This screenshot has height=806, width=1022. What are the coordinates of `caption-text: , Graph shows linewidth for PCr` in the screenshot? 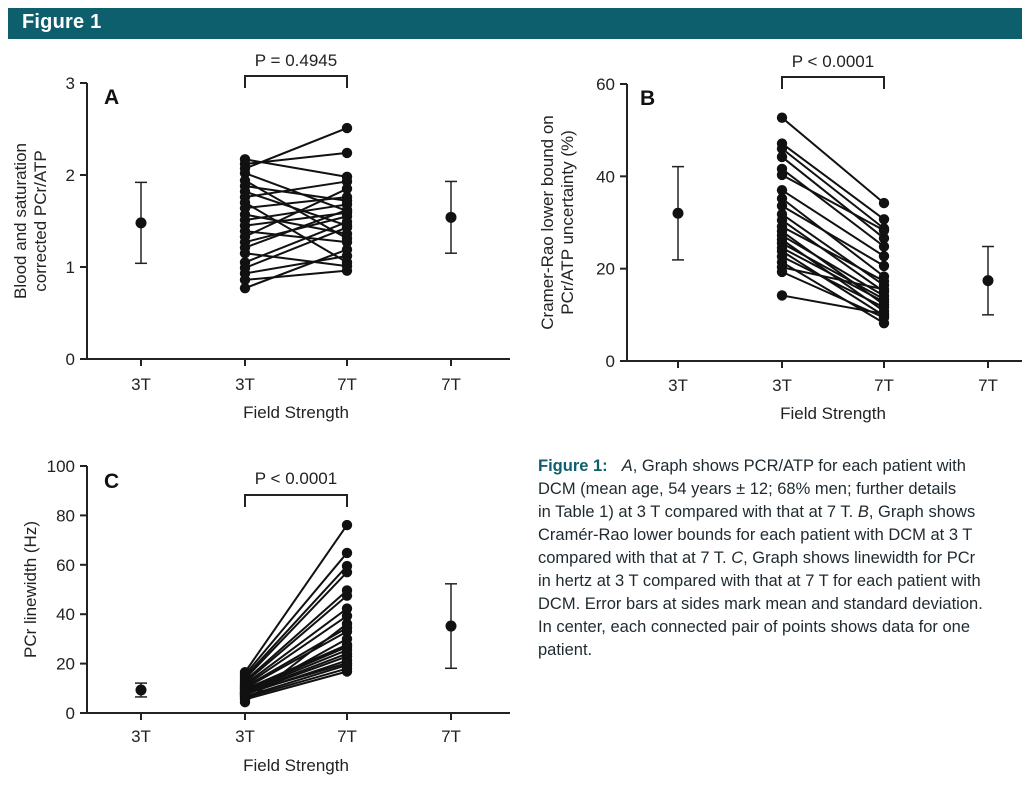 It's located at (859, 558).